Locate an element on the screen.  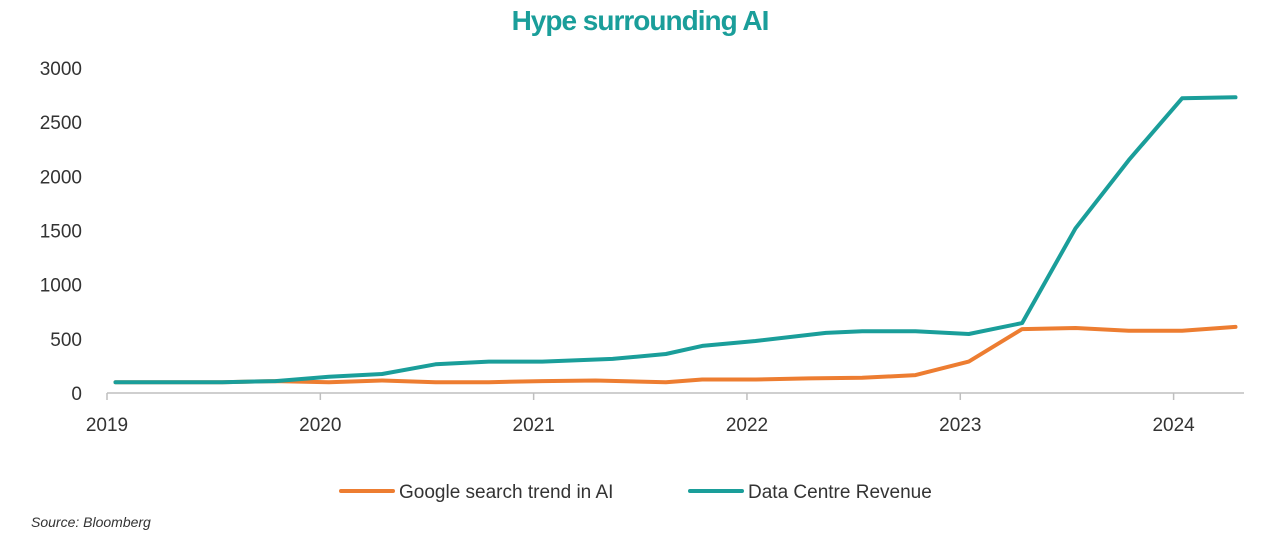
chart-title: Hype surrounding AI is located at coordinates (640, 20).